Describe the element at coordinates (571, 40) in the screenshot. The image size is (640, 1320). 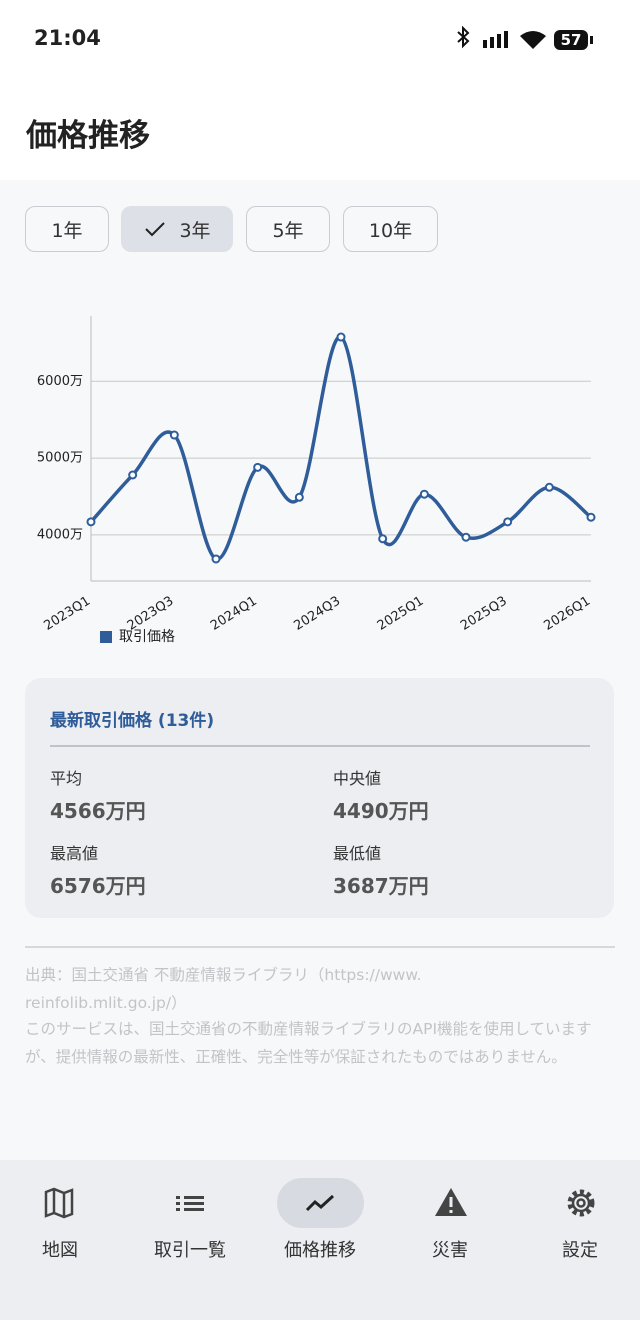
I see `battery-level: 57` at that location.